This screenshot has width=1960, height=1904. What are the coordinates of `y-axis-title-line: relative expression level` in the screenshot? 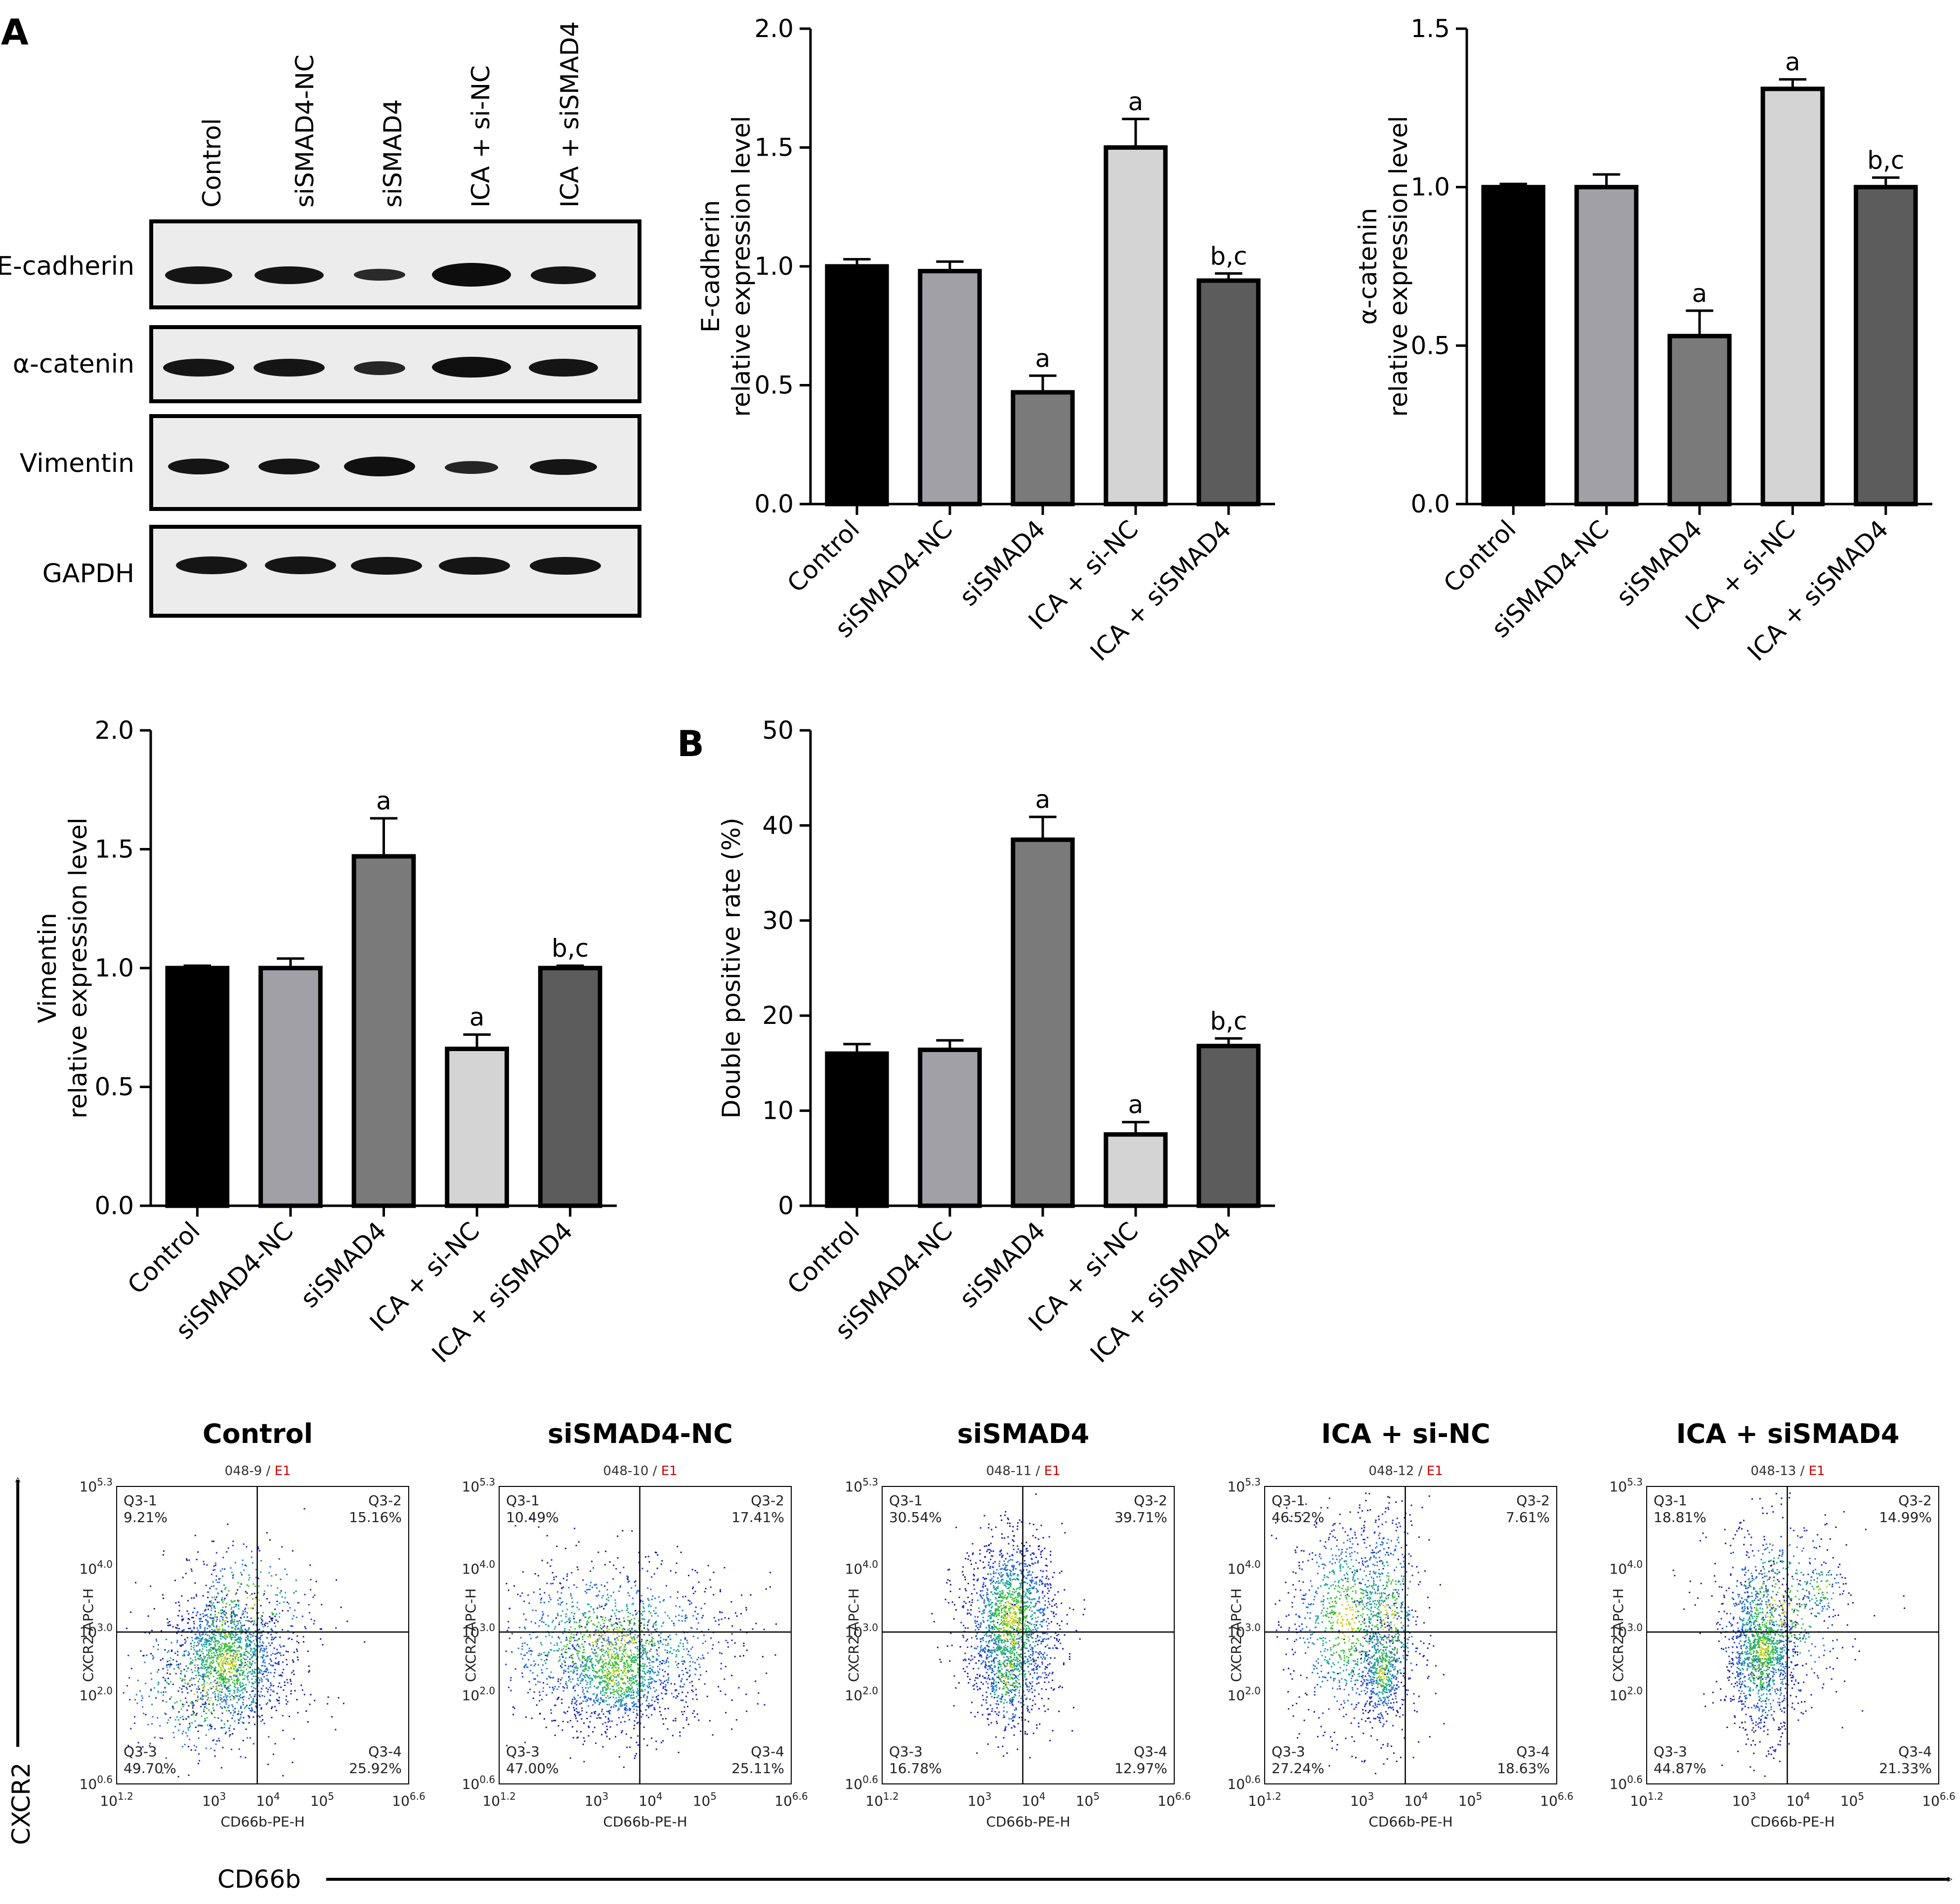 It's located at (742, 266).